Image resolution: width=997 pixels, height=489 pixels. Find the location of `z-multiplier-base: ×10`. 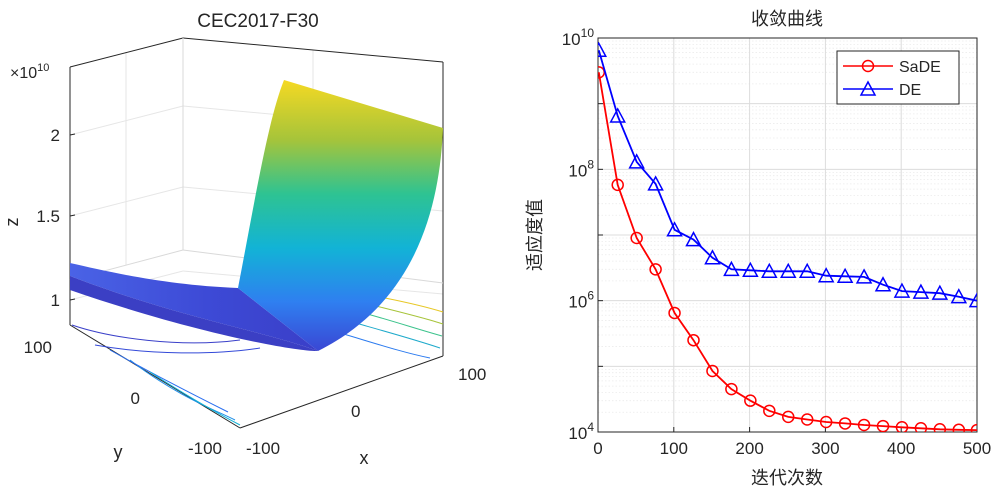

z-multiplier-base: ×10 is located at coordinates (23, 73).